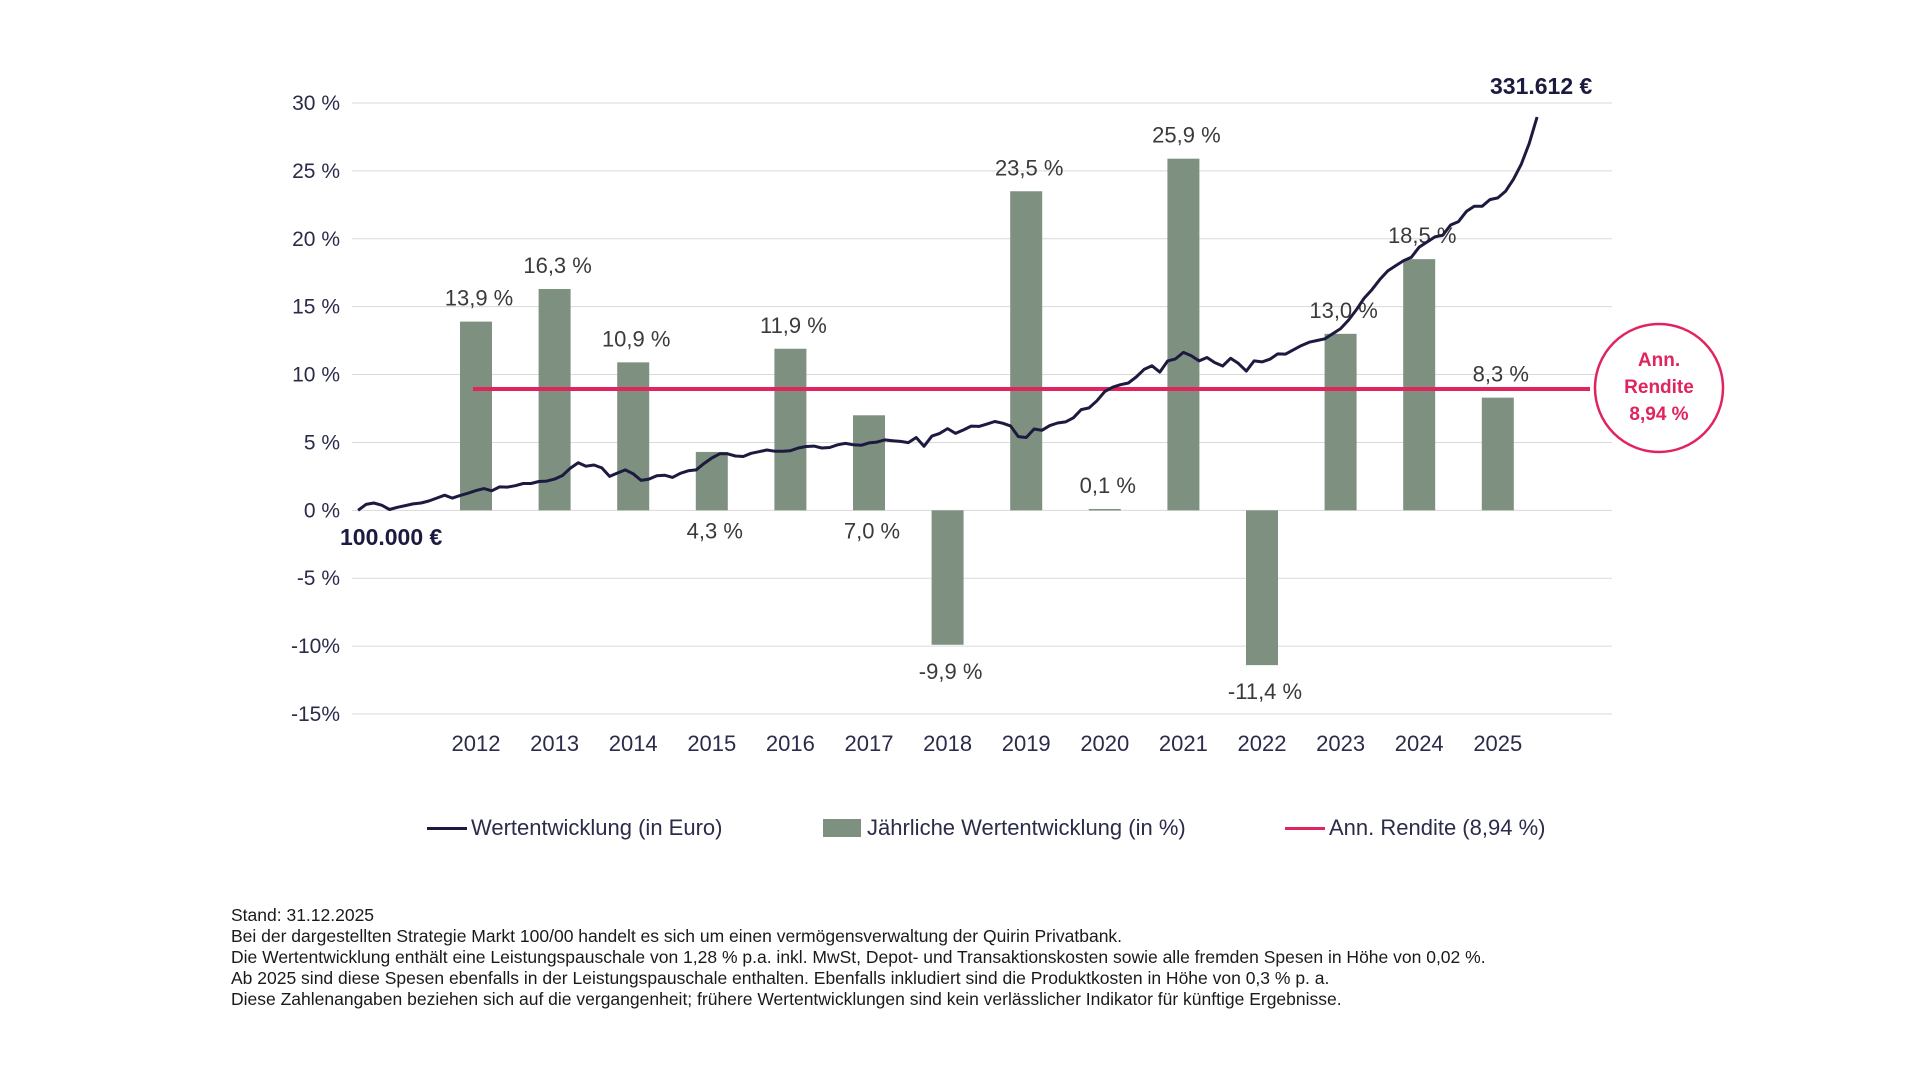  I want to click on x-tick-label: 2020, so click(1104, 743).